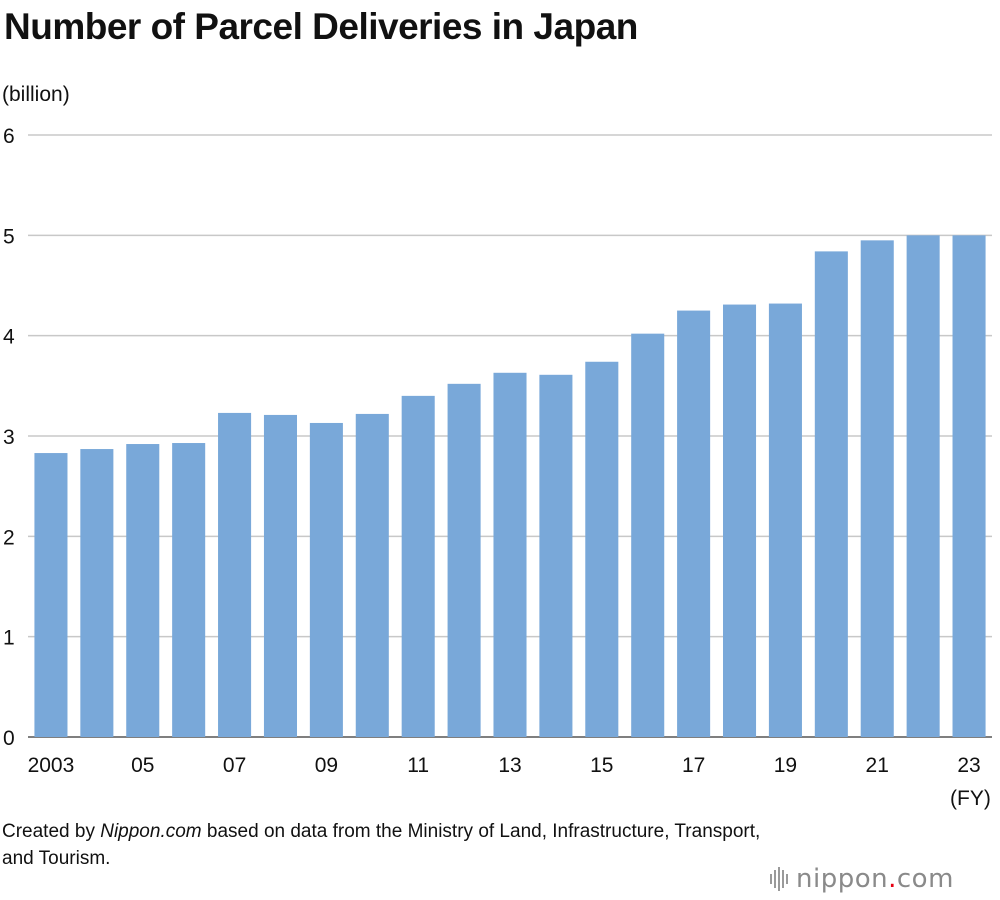 The height and width of the screenshot is (900, 1000). Describe the element at coordinates (9, 738) in the screenshot. I see `y-tick-label-0: 0` at that location.